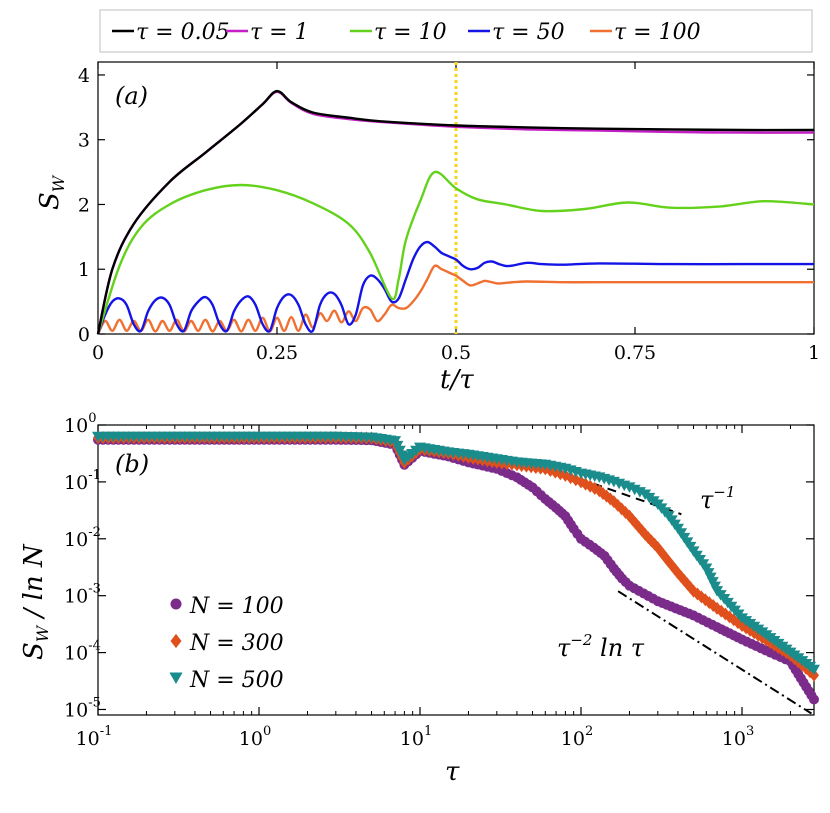 The height and width of the screenshot is (813, 830). Describe the element at coordinates (279, 32) in the screenshot. I see `legend-a-label: τ = 1` at that location.